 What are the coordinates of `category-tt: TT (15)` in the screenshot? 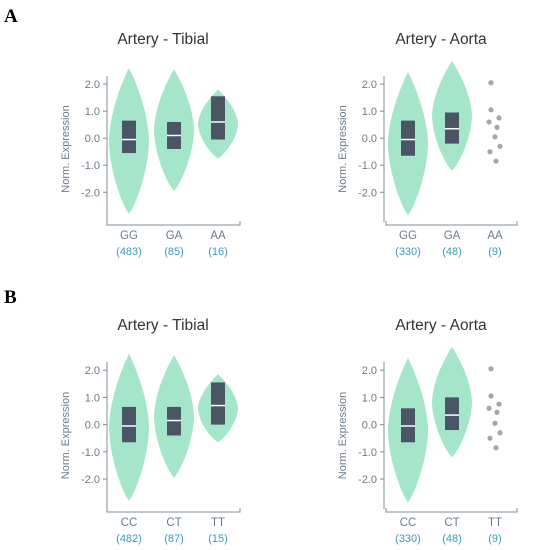 It's located at (218, 459).